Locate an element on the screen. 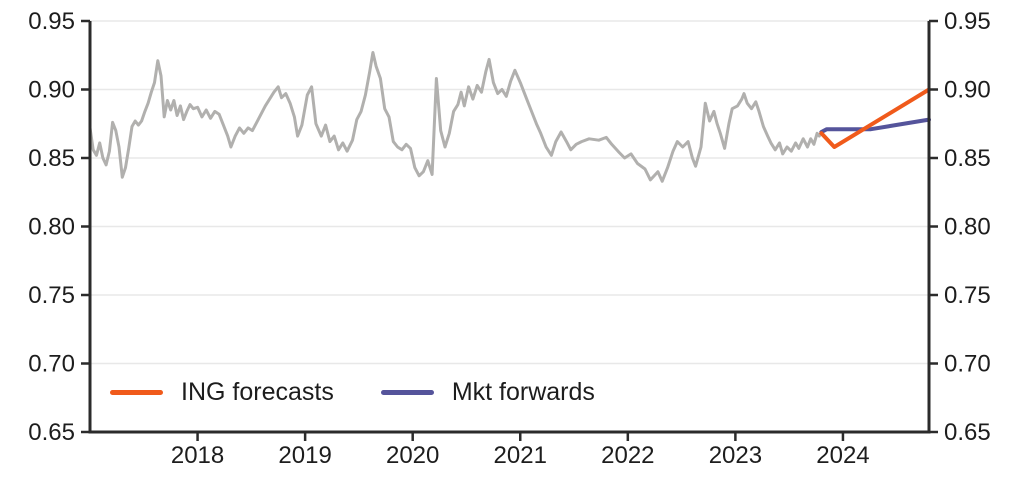 The height and width of the screenshot is (478, 1010). y-tick-label-left: 0.80 is located at coordinates (51, 227).